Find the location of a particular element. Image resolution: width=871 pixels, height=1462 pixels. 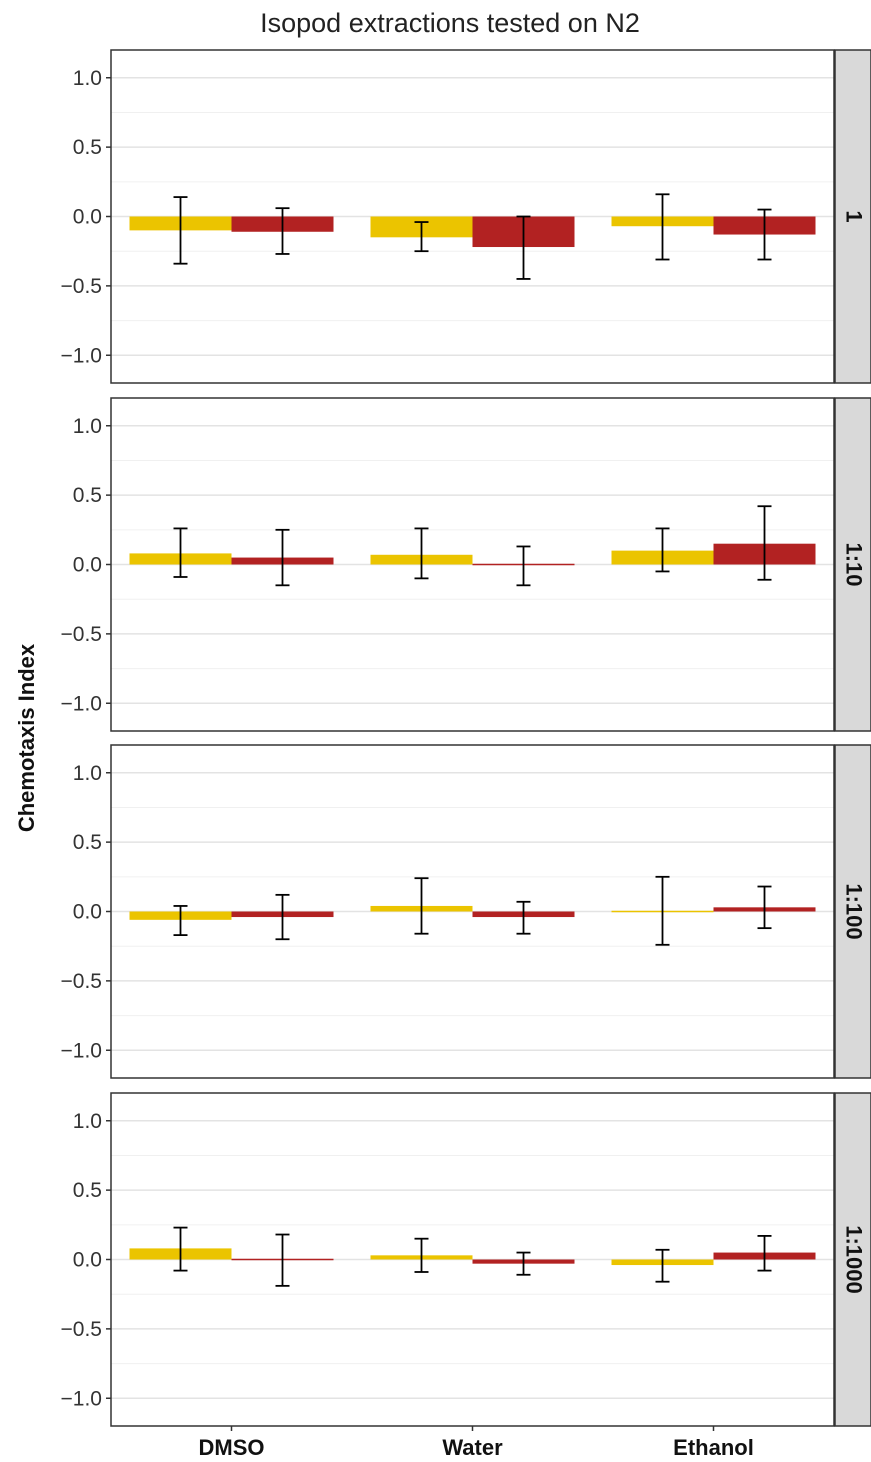

facet-label: 1:100 is located at coordinates (854, 911).